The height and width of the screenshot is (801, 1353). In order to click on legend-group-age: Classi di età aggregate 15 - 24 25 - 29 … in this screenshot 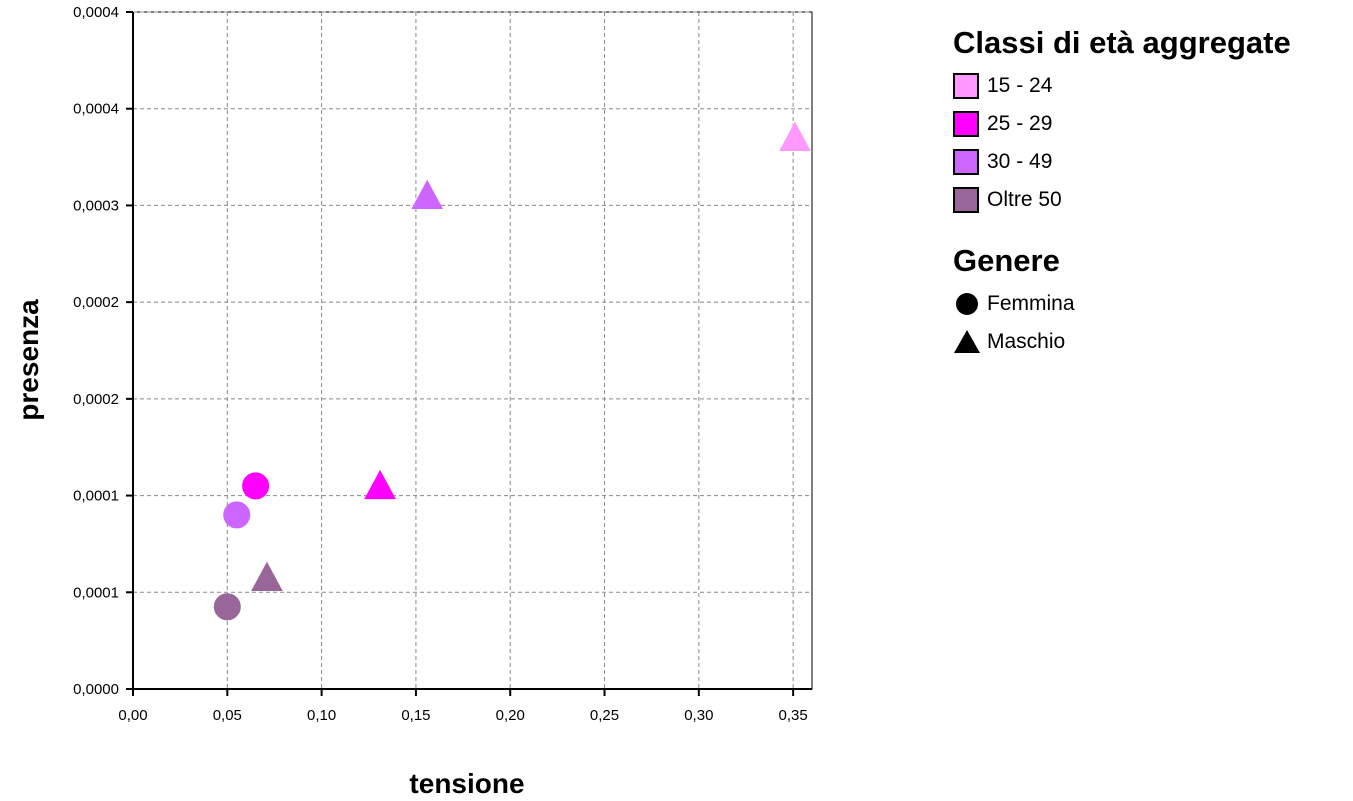, I will do `click(1150, 122)`.